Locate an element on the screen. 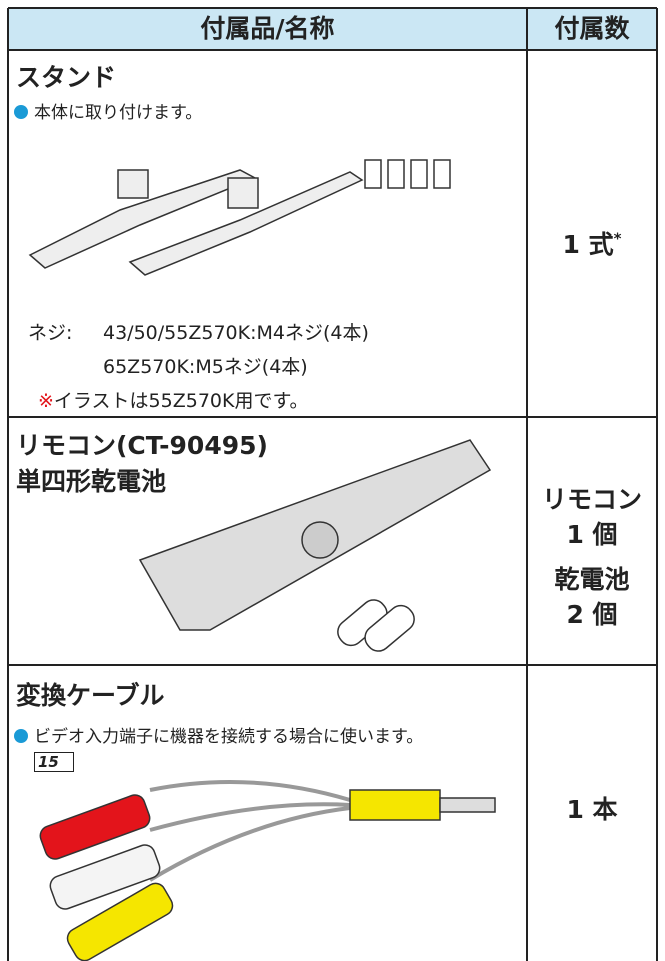  detail: 65Z570K:M5ネジ(4本) is located at coordinates (205, 367).